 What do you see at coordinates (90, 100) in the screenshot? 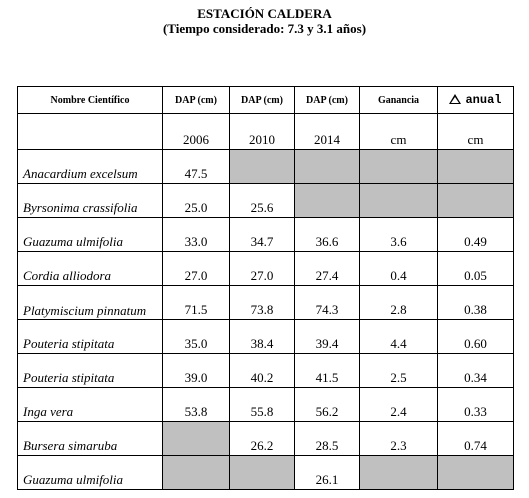
I see `header-nombre: Nombre Científico` at bounding box center [90, 100].